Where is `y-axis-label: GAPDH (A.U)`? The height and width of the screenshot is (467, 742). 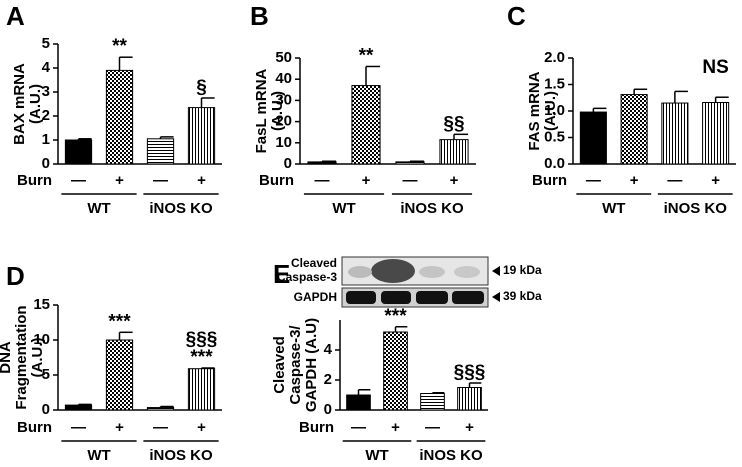
y-axis-label: GAPDH (A.U) is located at coordinates (311, 365).